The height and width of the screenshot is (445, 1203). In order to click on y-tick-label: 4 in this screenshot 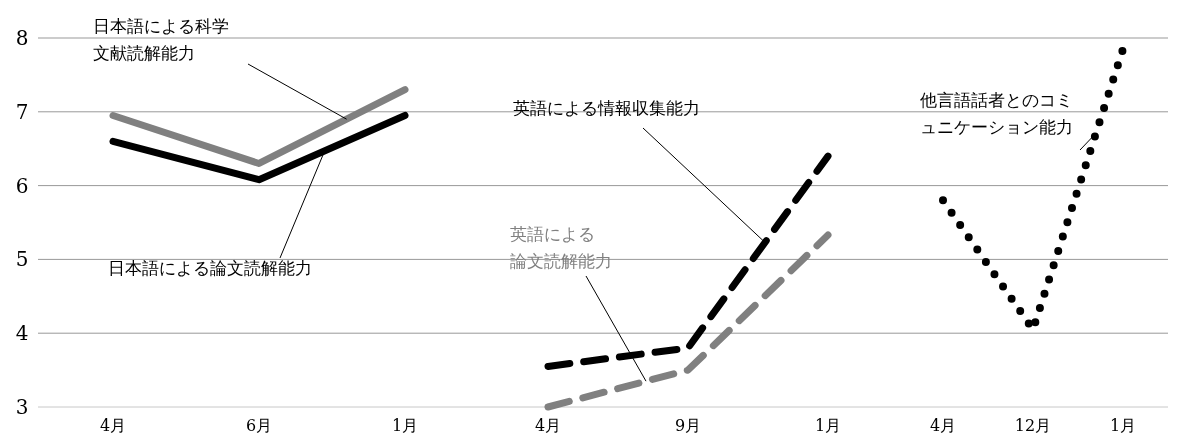, I will do `click(22, 333)`.